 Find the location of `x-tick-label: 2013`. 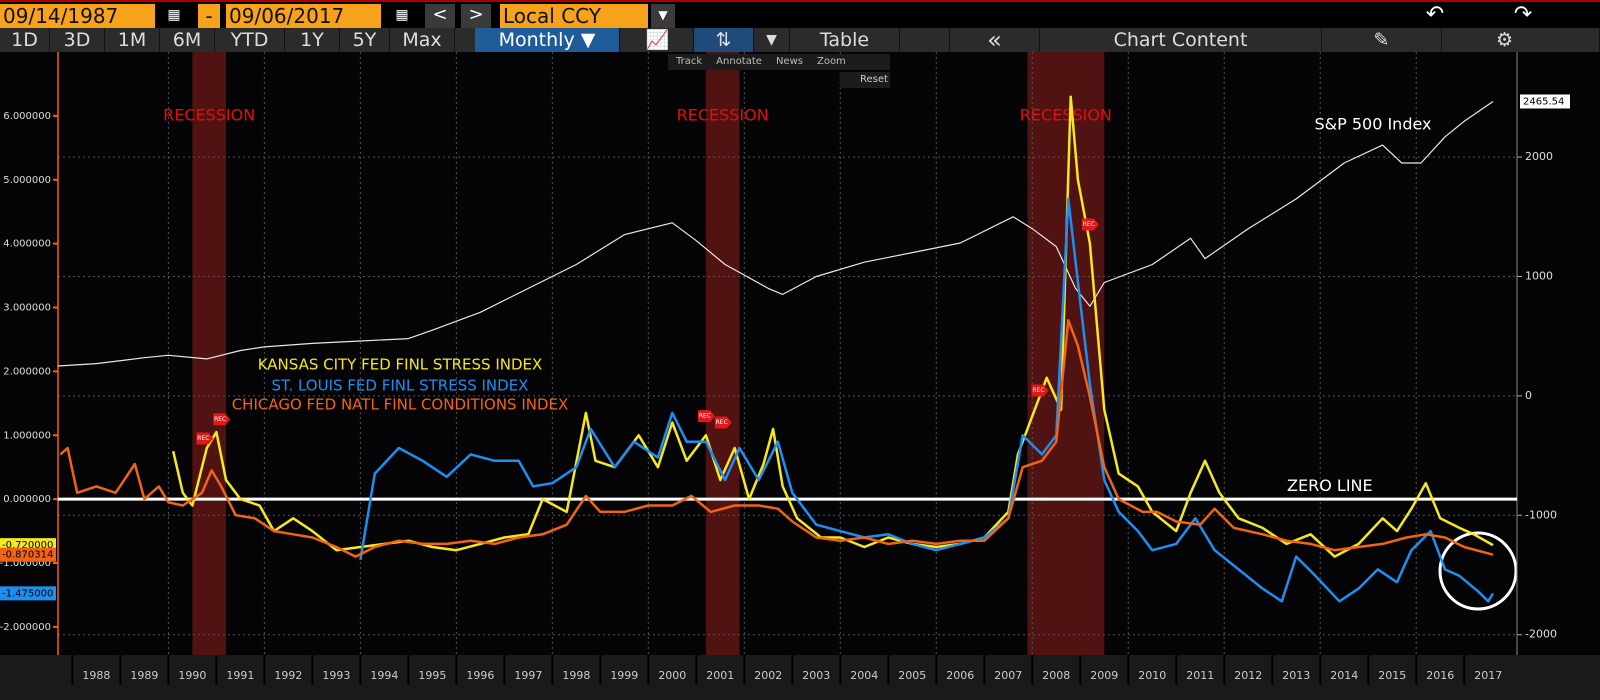

x-tick-label: 2013 is located at coordinates (1296, 675).